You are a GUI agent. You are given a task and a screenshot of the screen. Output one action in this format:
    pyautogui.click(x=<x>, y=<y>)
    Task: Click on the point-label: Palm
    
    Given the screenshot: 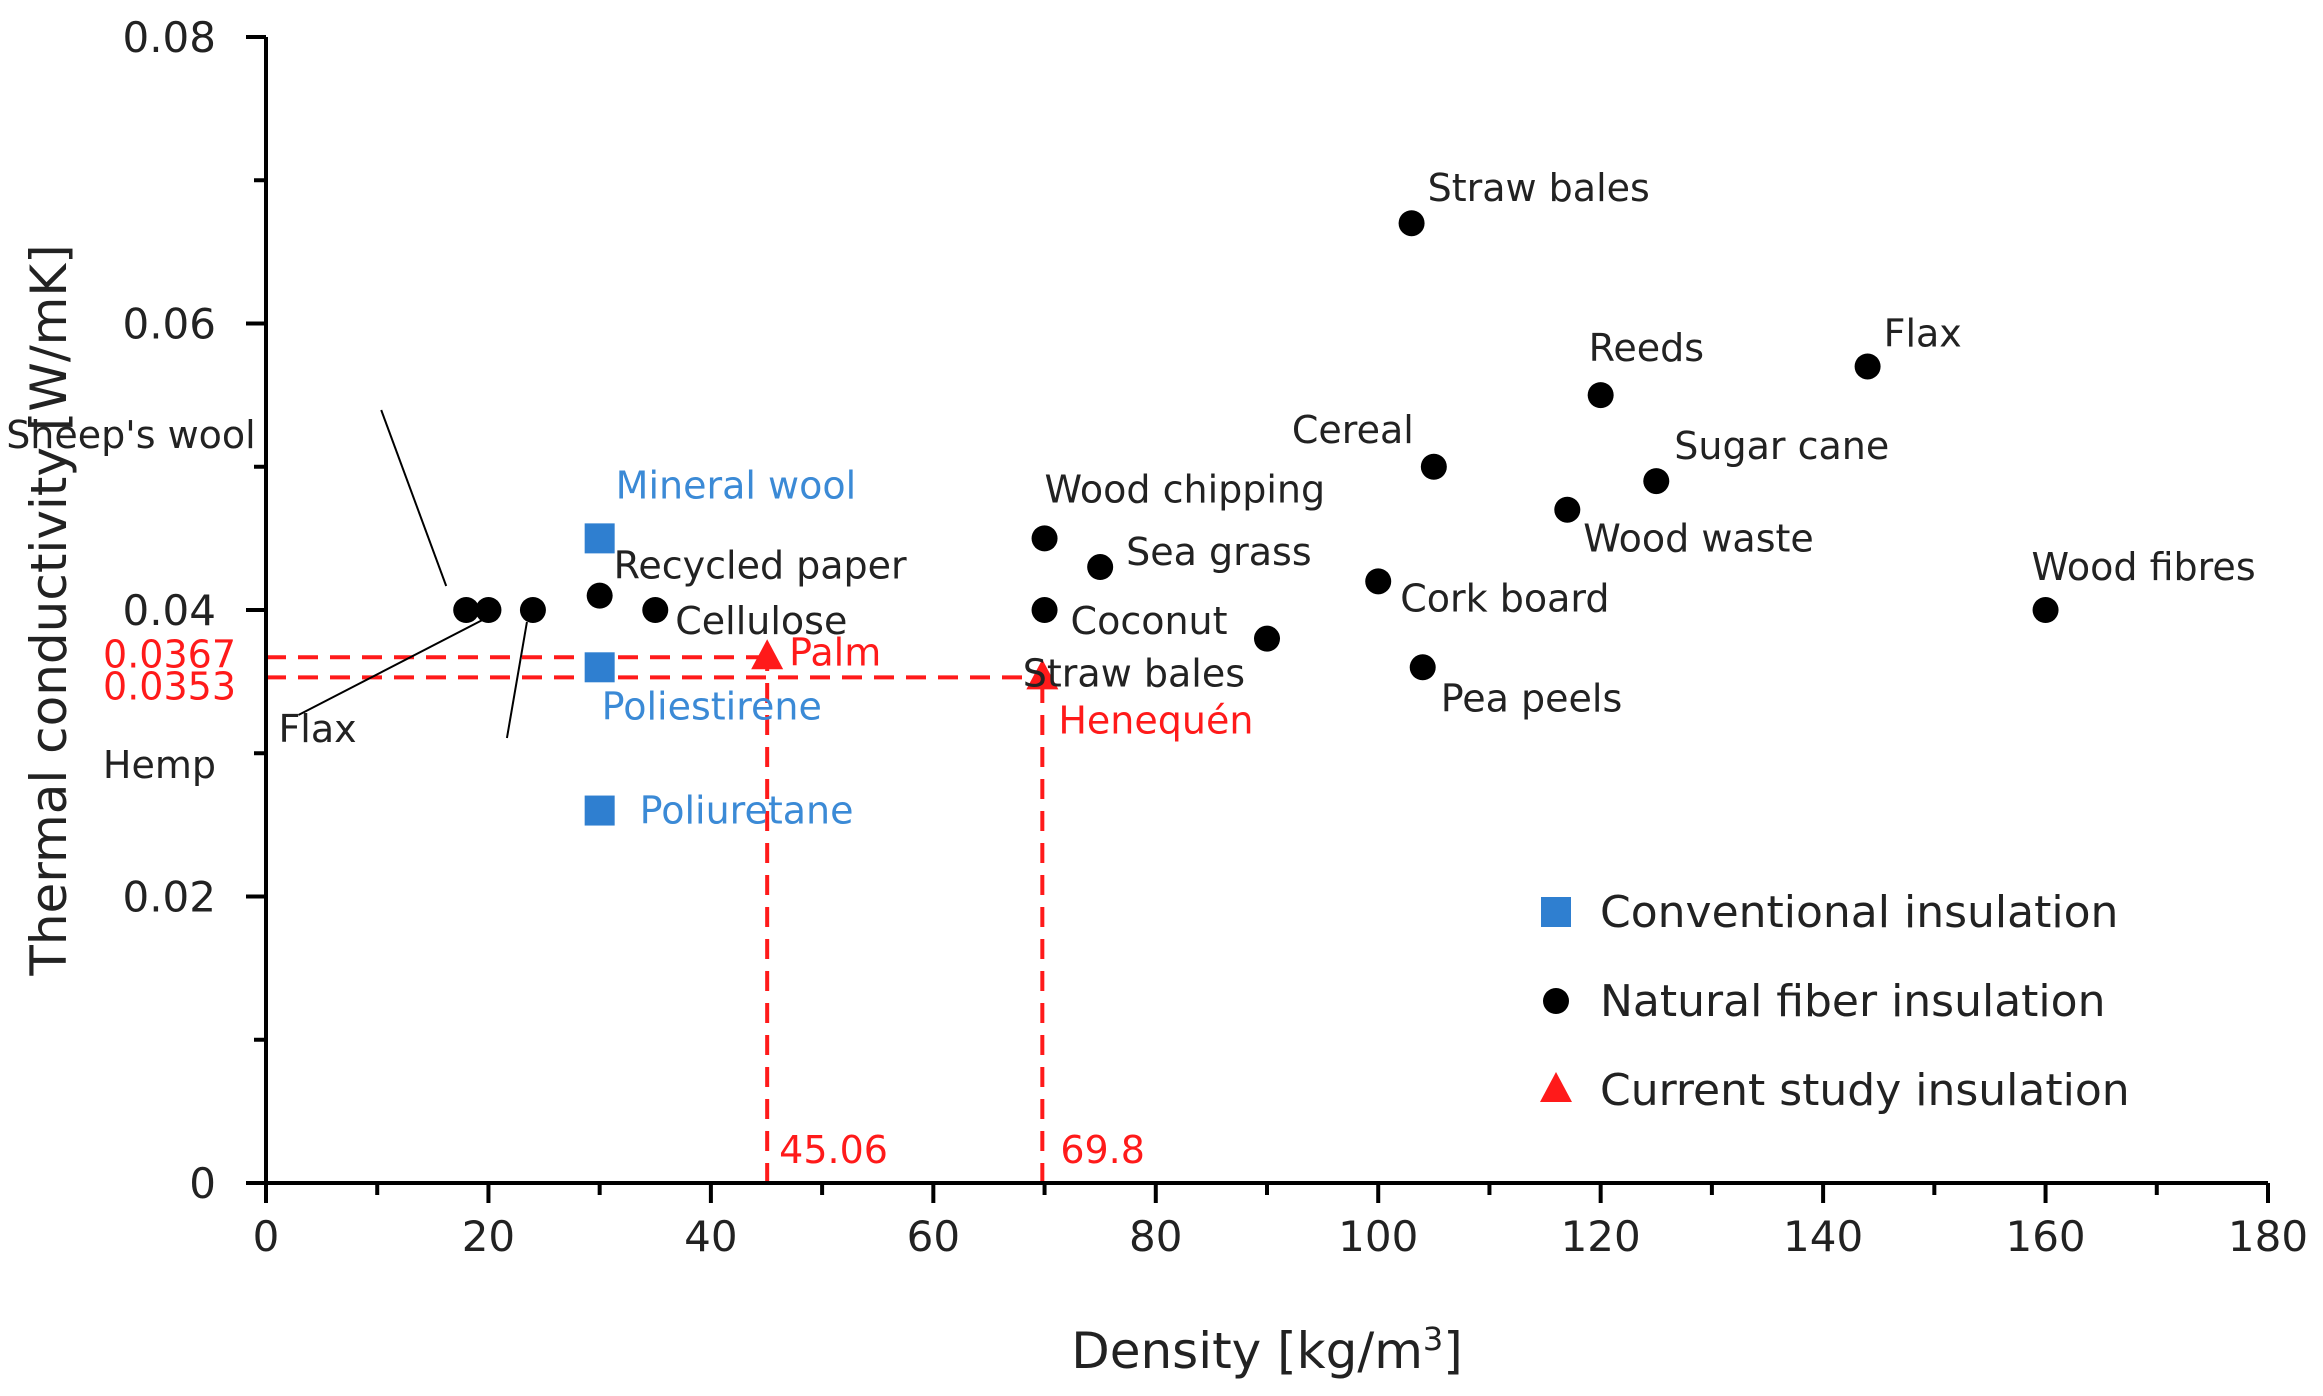 What is the action you would take?
    pyautogui.click(x=835, y=652)
    